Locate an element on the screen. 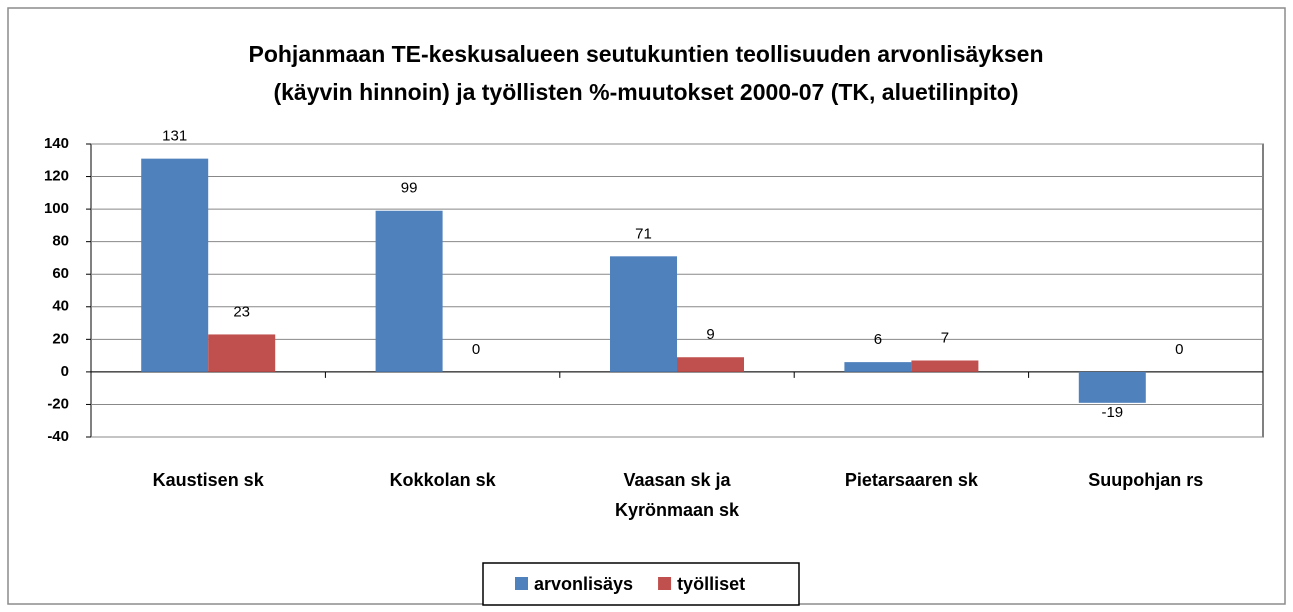  data-label: 71 is located at coordinates (643, 233).